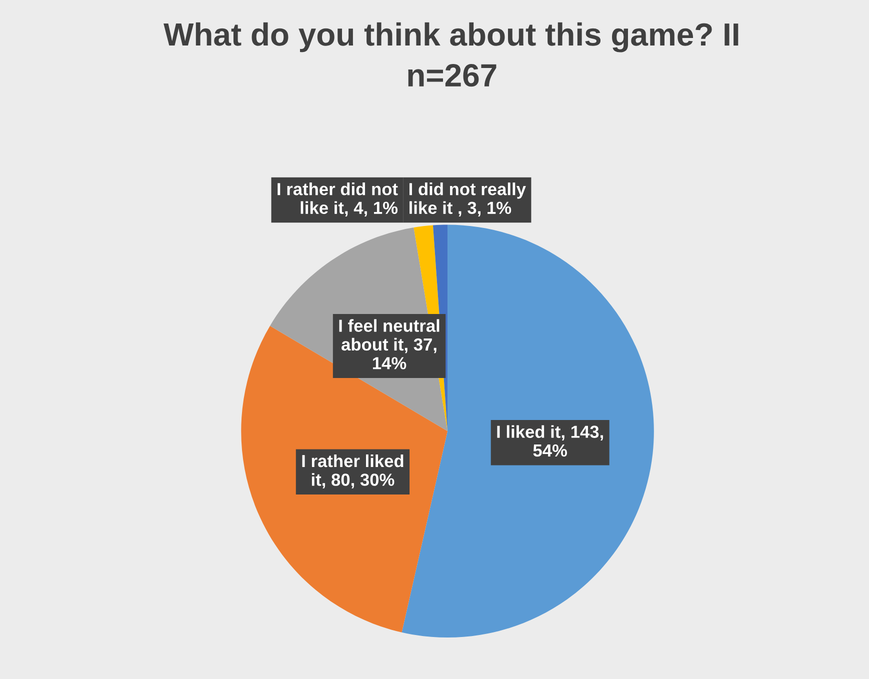  Describe the element at coordinates (353, 471) in the screenshot. I see `slice-label: I rather liked it, 80, 30%` at that location.